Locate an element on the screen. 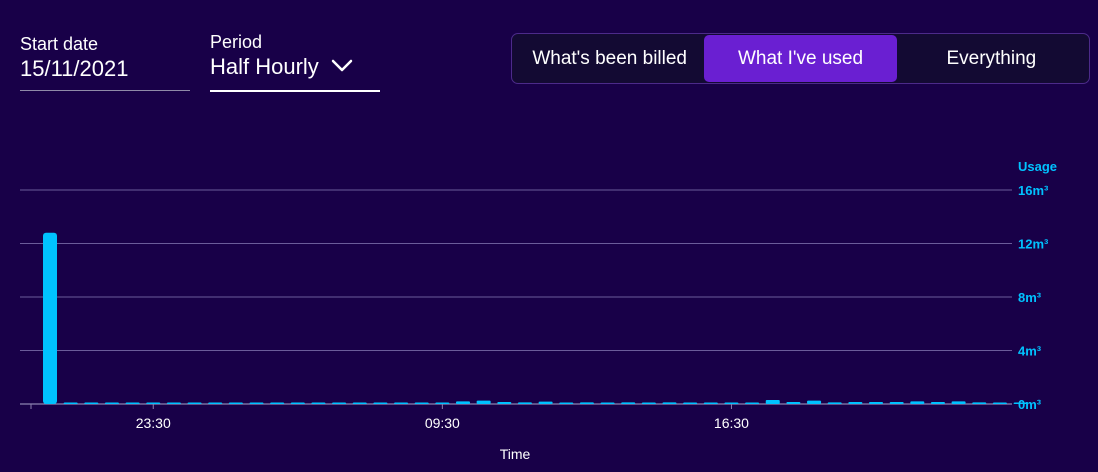 This screenshot has width=1098, height=472. toggle-option-everything: Everything is located at coordinates (991, 58).